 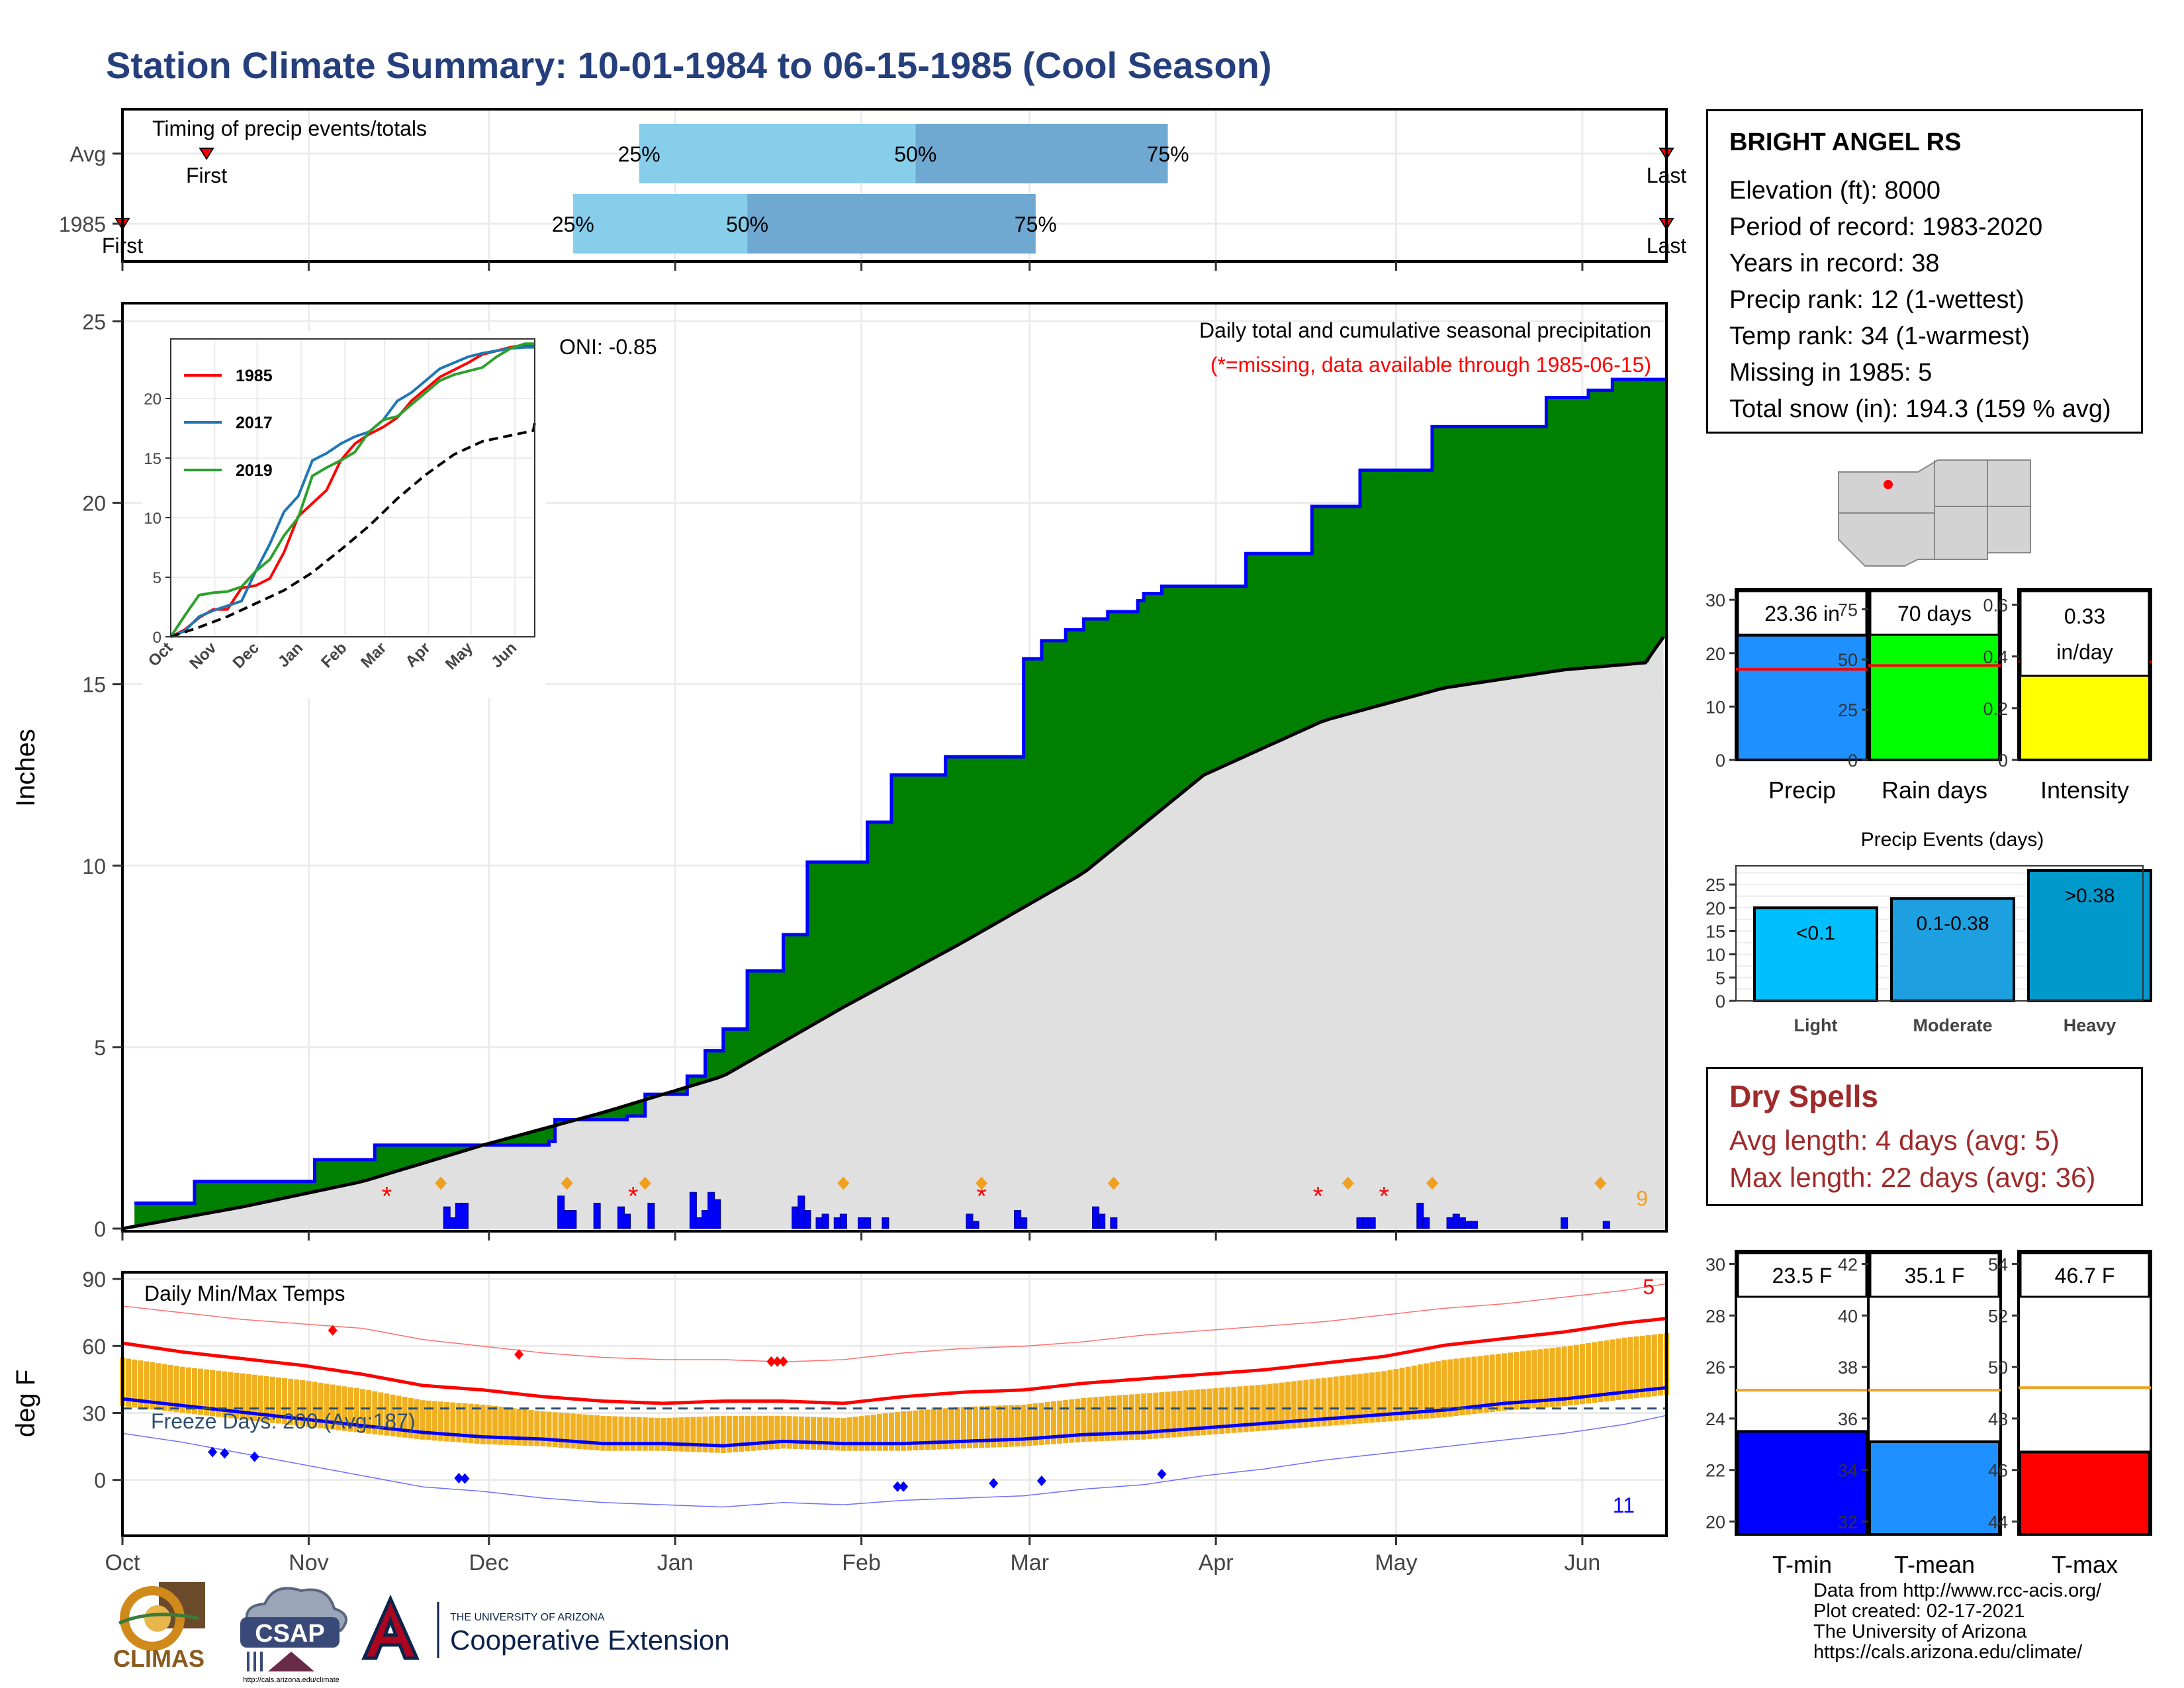 I want to click on inset-y-tick-label: 20, so click(x=152, y=399).